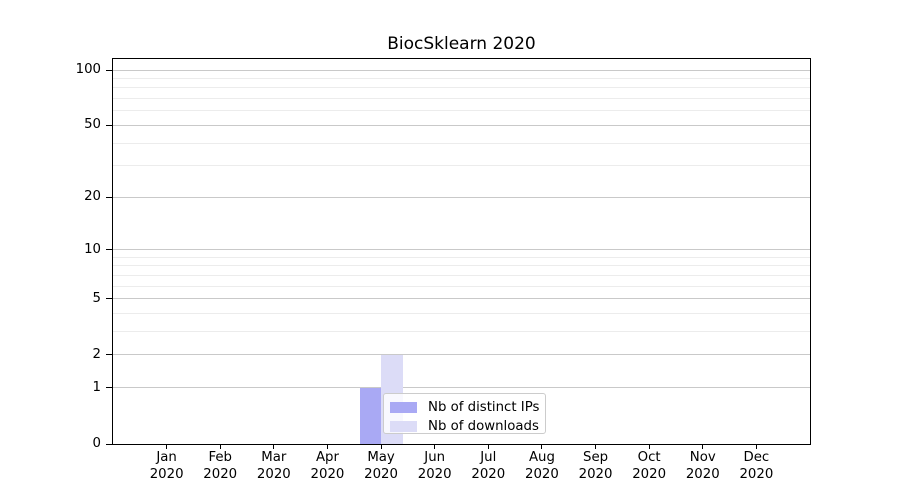 The height and width of the screenshot is (500, 900). I want to click on x-tick-label: Jul 2020, so click(488, 466).